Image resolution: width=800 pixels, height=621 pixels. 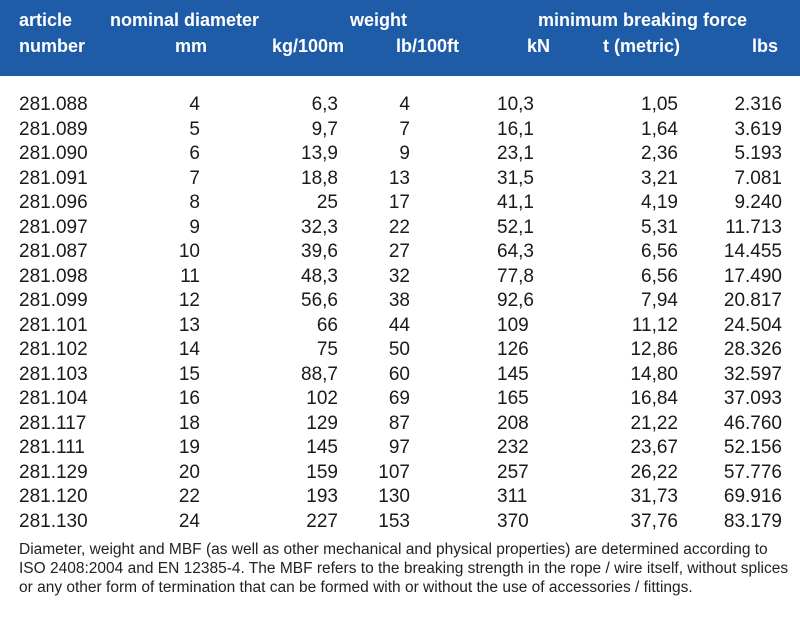 What do you see at coordinates (752, 374) in the screenshot?
I see `cell-lbs: 32.597` at bounding box center [752, 374].